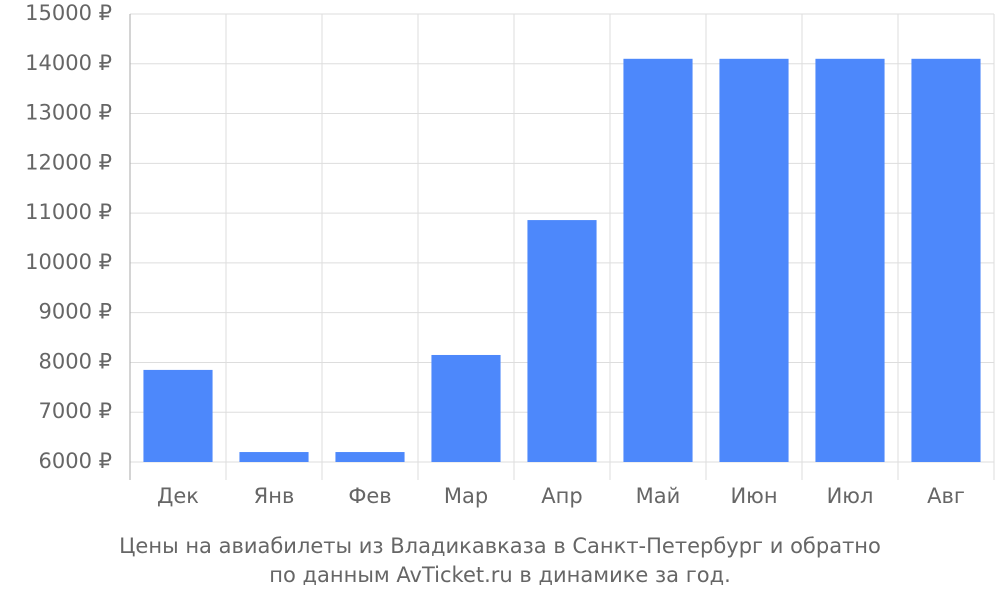 The image size is (1000, 600). I want to click on x-tick-label: Авг, so click(946, 496).